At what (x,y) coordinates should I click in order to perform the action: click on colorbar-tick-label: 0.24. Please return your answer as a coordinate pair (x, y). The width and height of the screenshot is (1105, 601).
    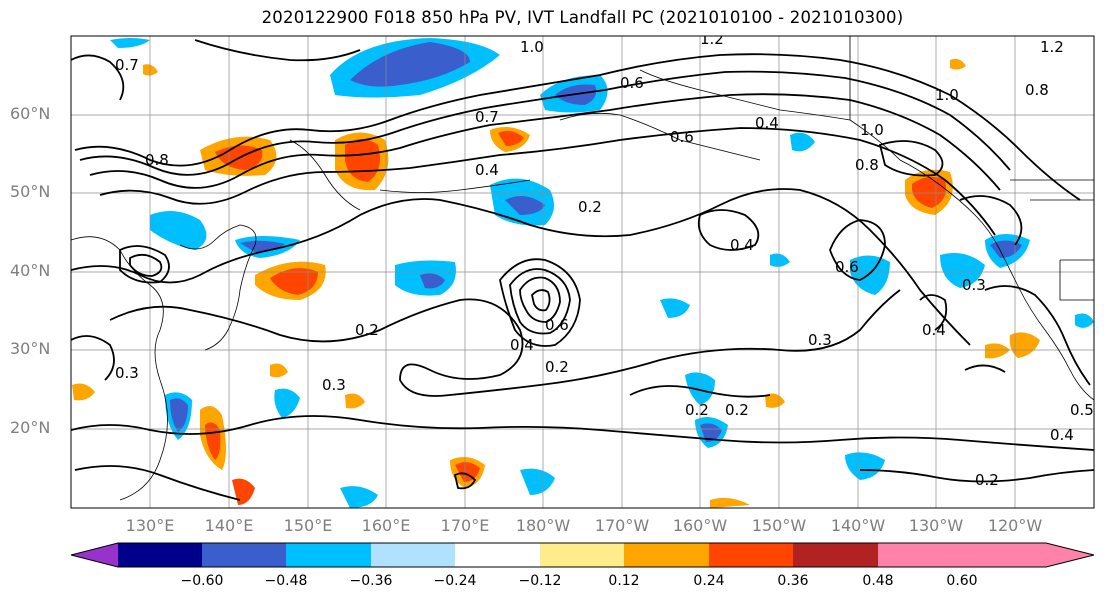
    Looking at the image, I should click on (709, 581).